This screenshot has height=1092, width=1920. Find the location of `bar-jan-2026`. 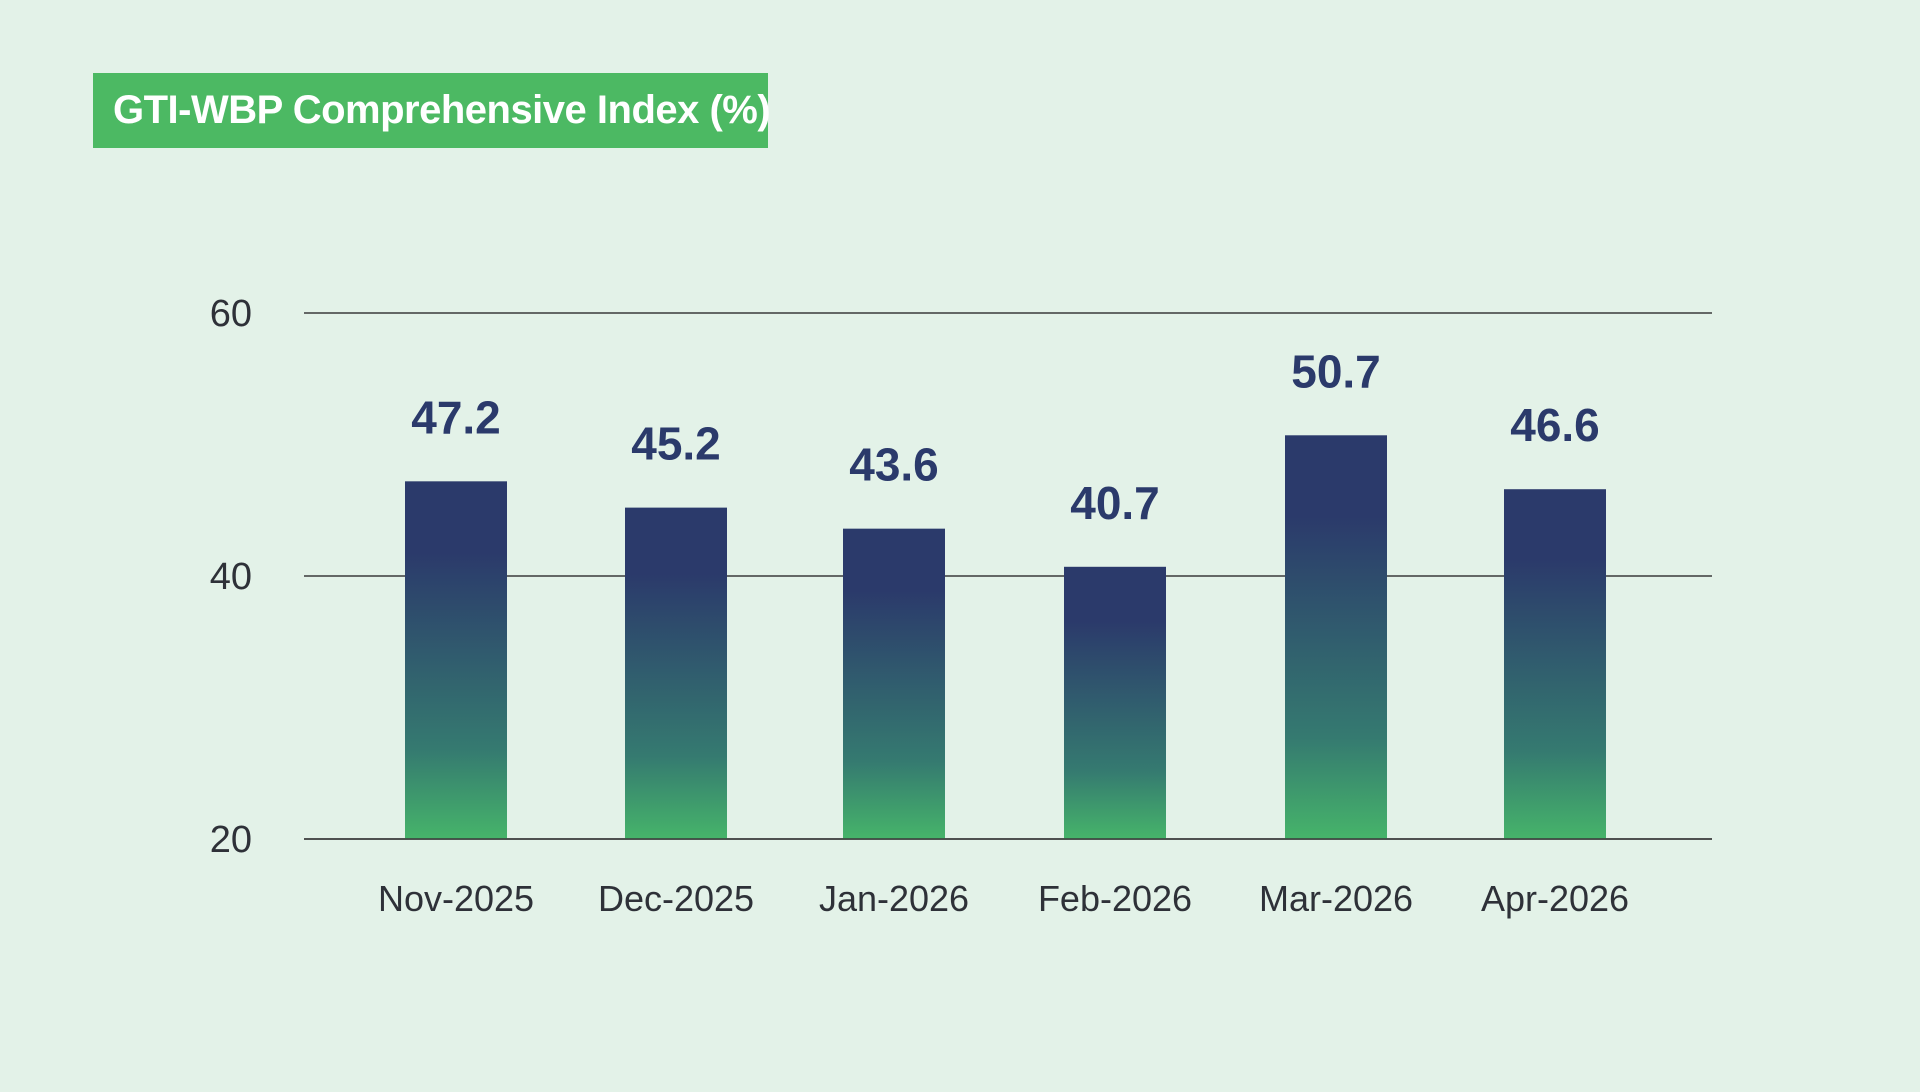

bar-jan-2026 is located at coordinates (894, 683).